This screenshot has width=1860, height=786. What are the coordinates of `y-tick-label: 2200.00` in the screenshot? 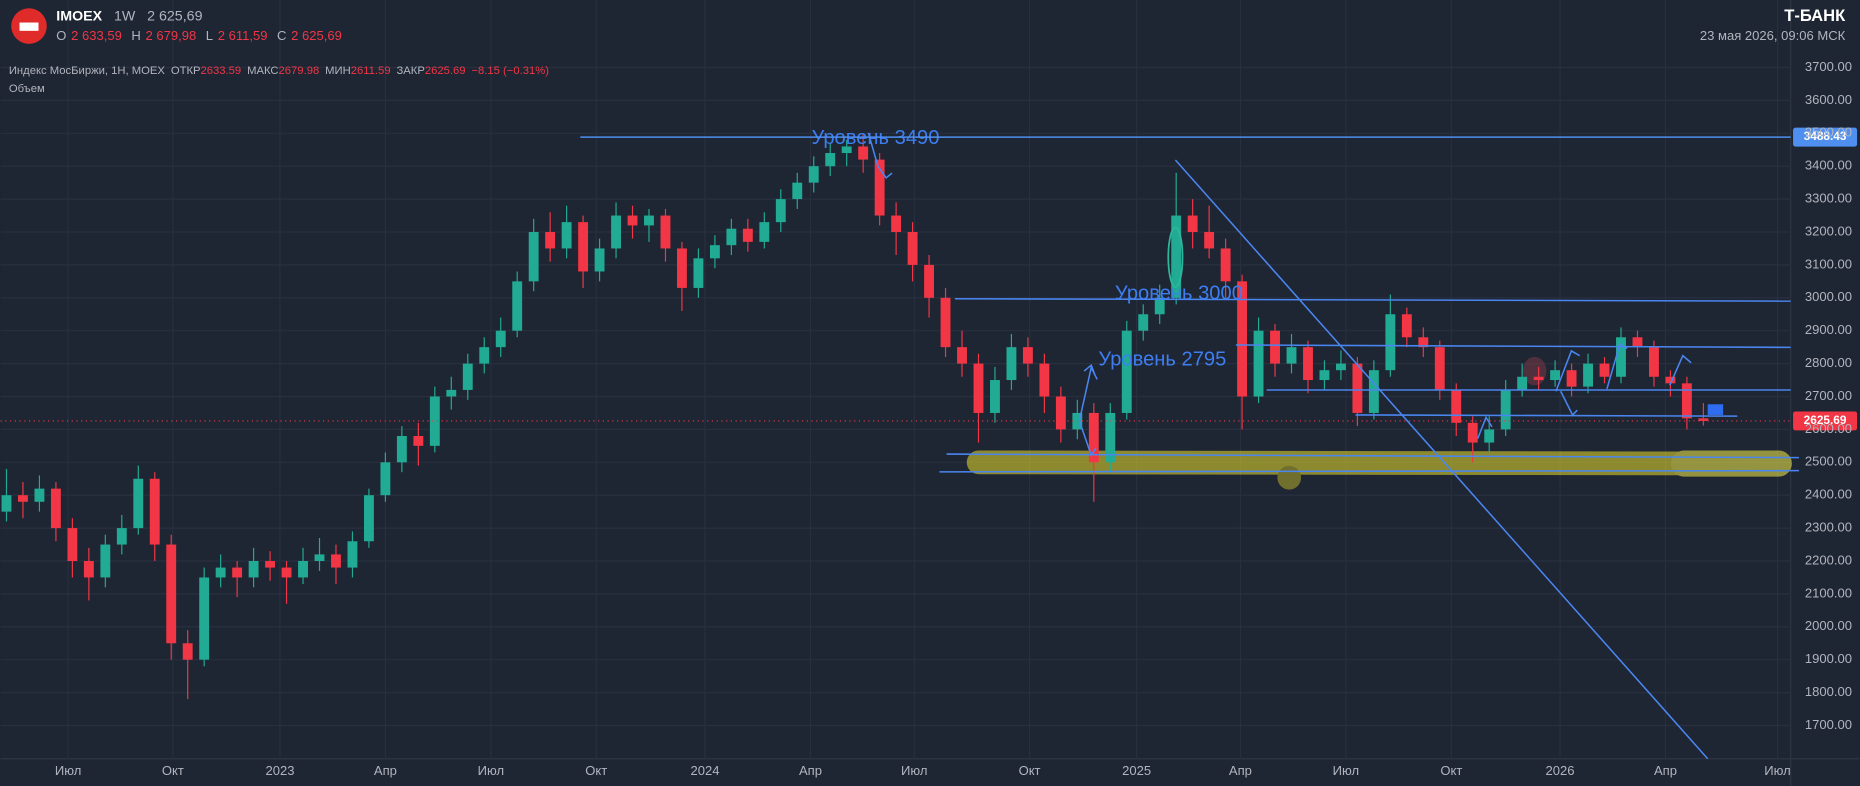 It's located at (1828, 559).